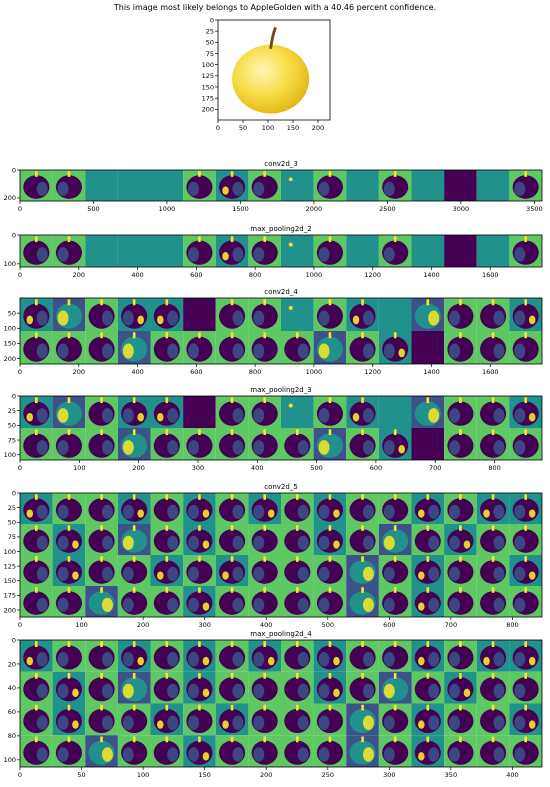  What do you see at coordinates (208, 98) in the screenshot?
I see `y-tick-label: 175` at bounding box center [208, 98].